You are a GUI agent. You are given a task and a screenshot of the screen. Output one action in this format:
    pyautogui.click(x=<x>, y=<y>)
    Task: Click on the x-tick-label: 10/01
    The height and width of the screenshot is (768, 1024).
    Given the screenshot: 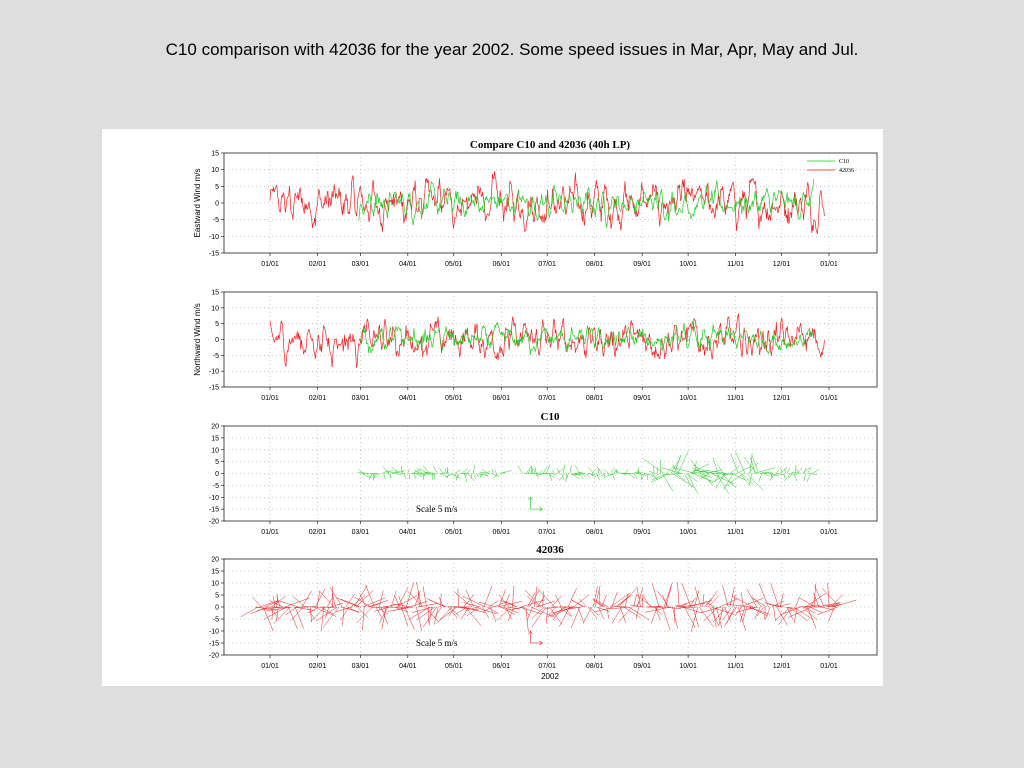 What is the action you would take?
    pyautogui.click(x=688, y=398)
    